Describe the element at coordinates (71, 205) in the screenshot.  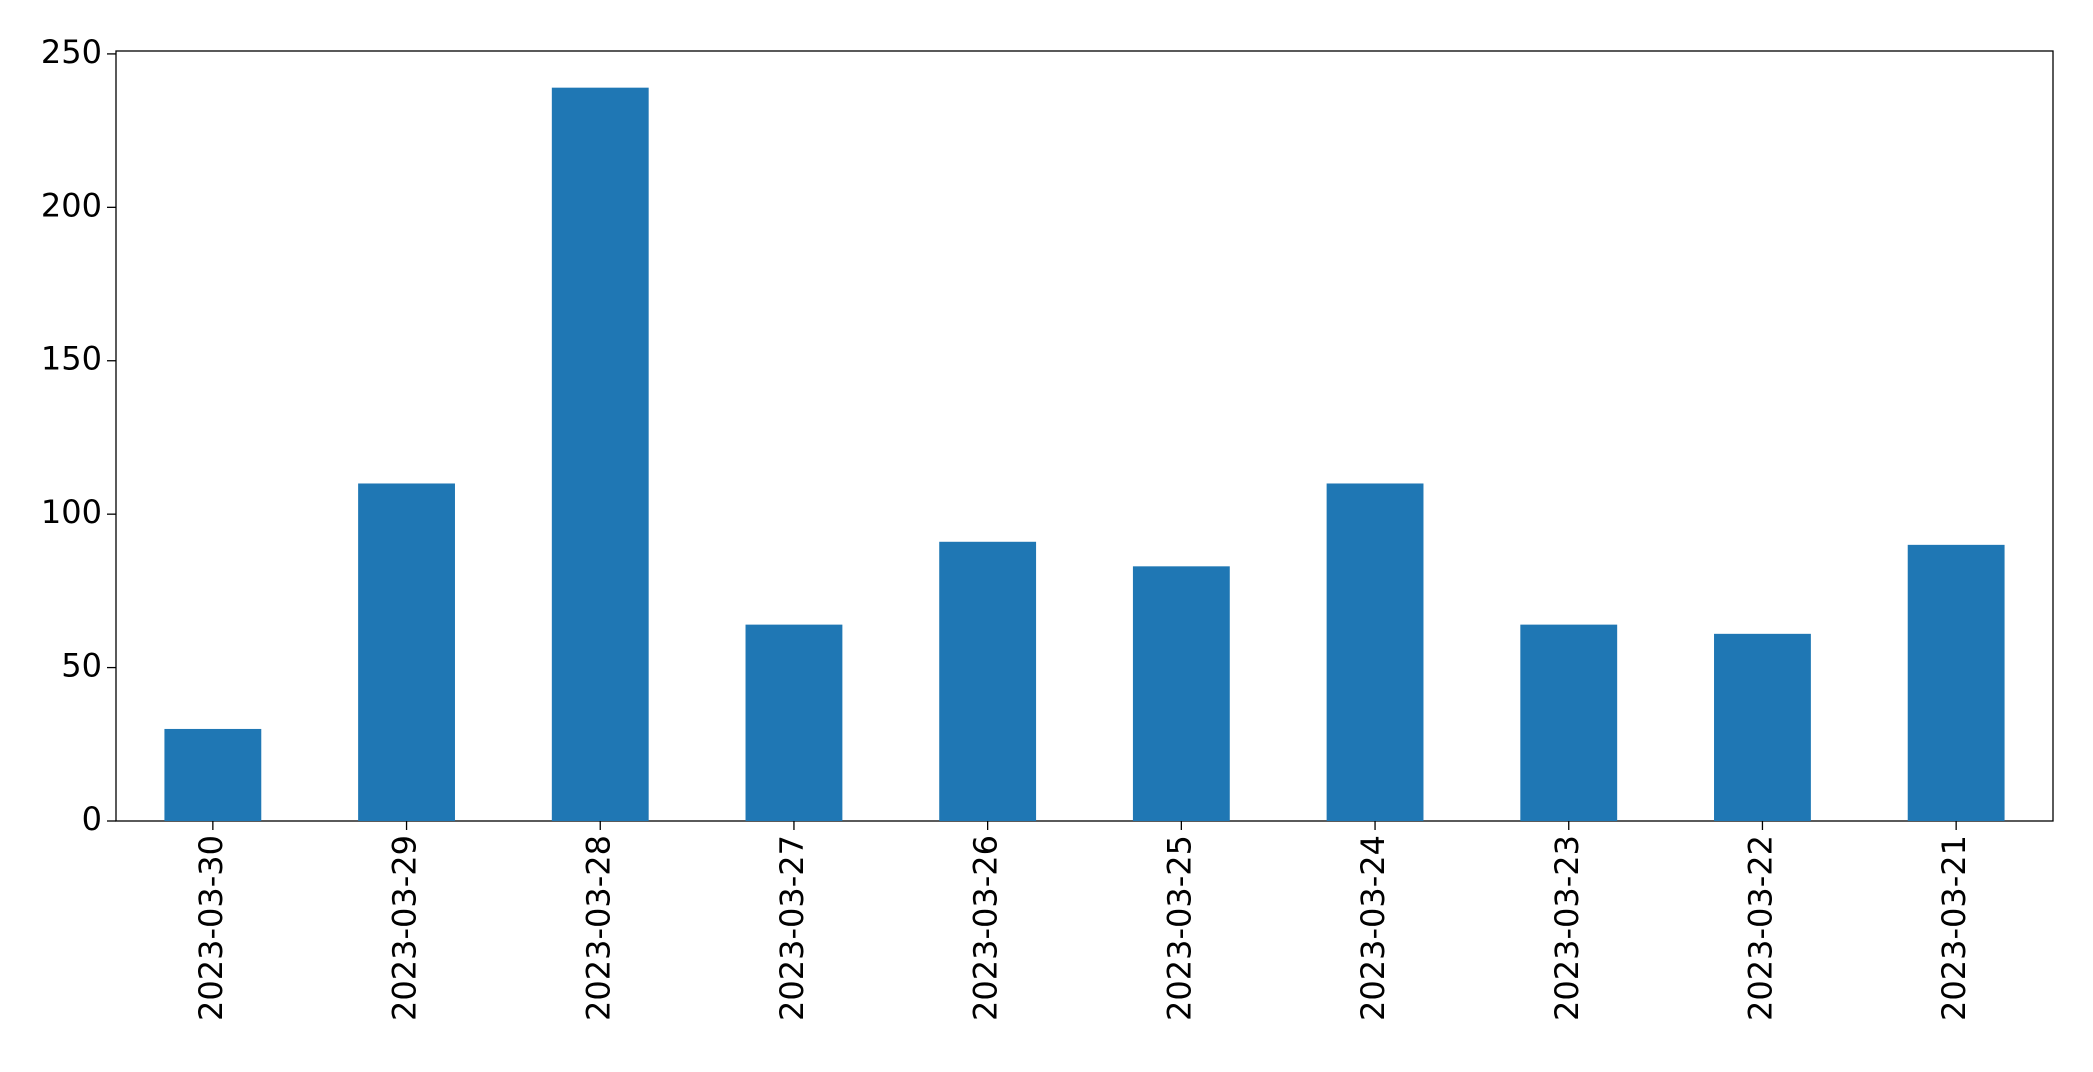
I see `y-tick-label: 200` at that location.